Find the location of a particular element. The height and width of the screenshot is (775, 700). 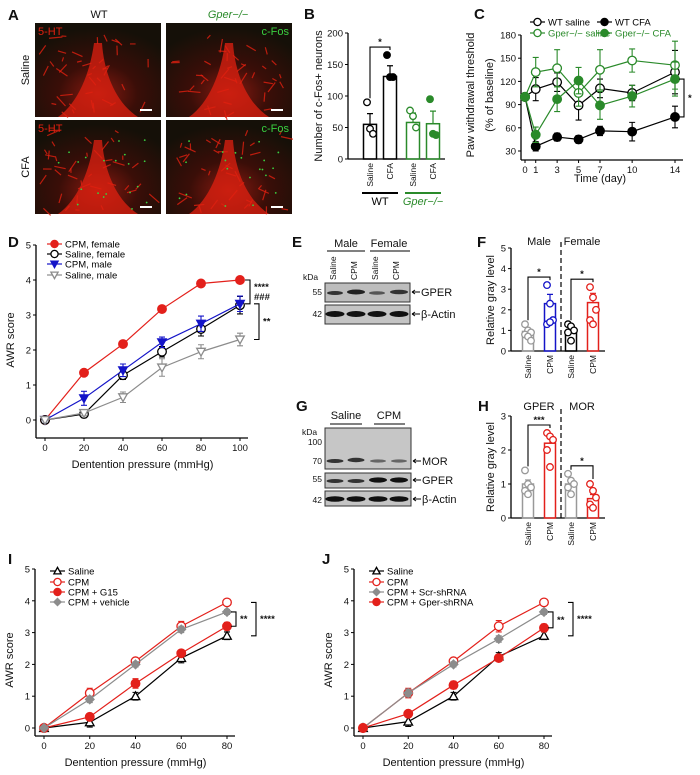

band-label-mor: MOR is located at coordinates (435, 462).